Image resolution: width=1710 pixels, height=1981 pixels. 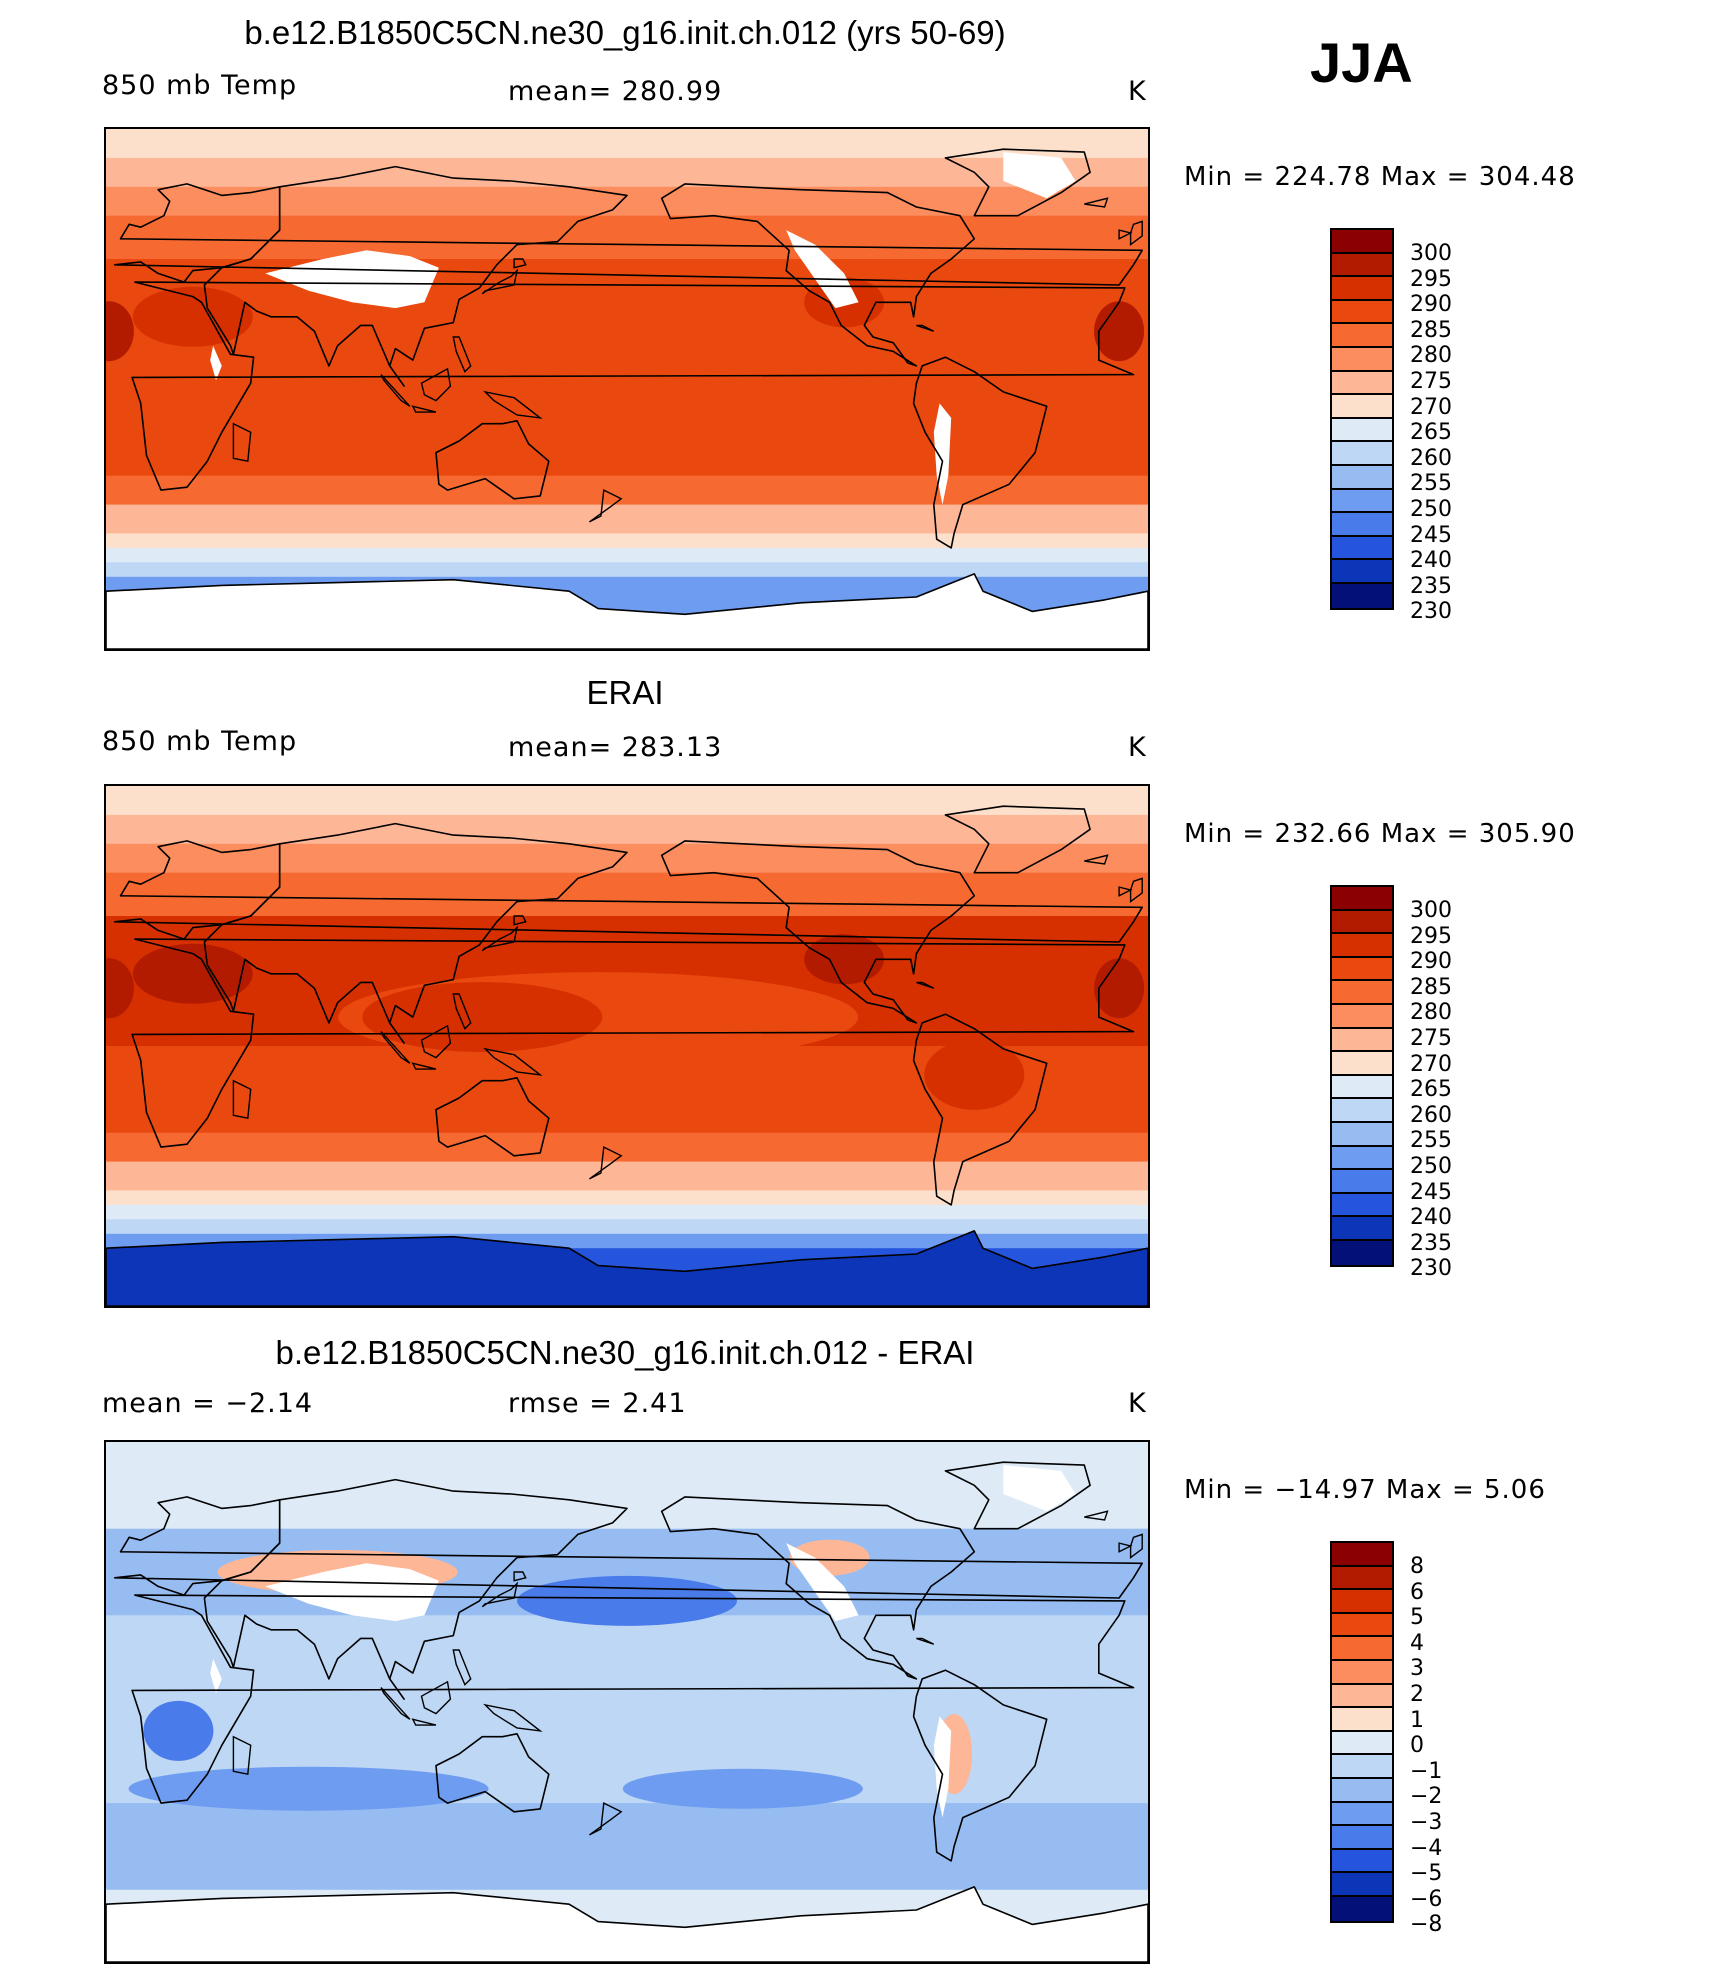 I want to click on panel-1-colorbar, so click(x=1362, y=419).